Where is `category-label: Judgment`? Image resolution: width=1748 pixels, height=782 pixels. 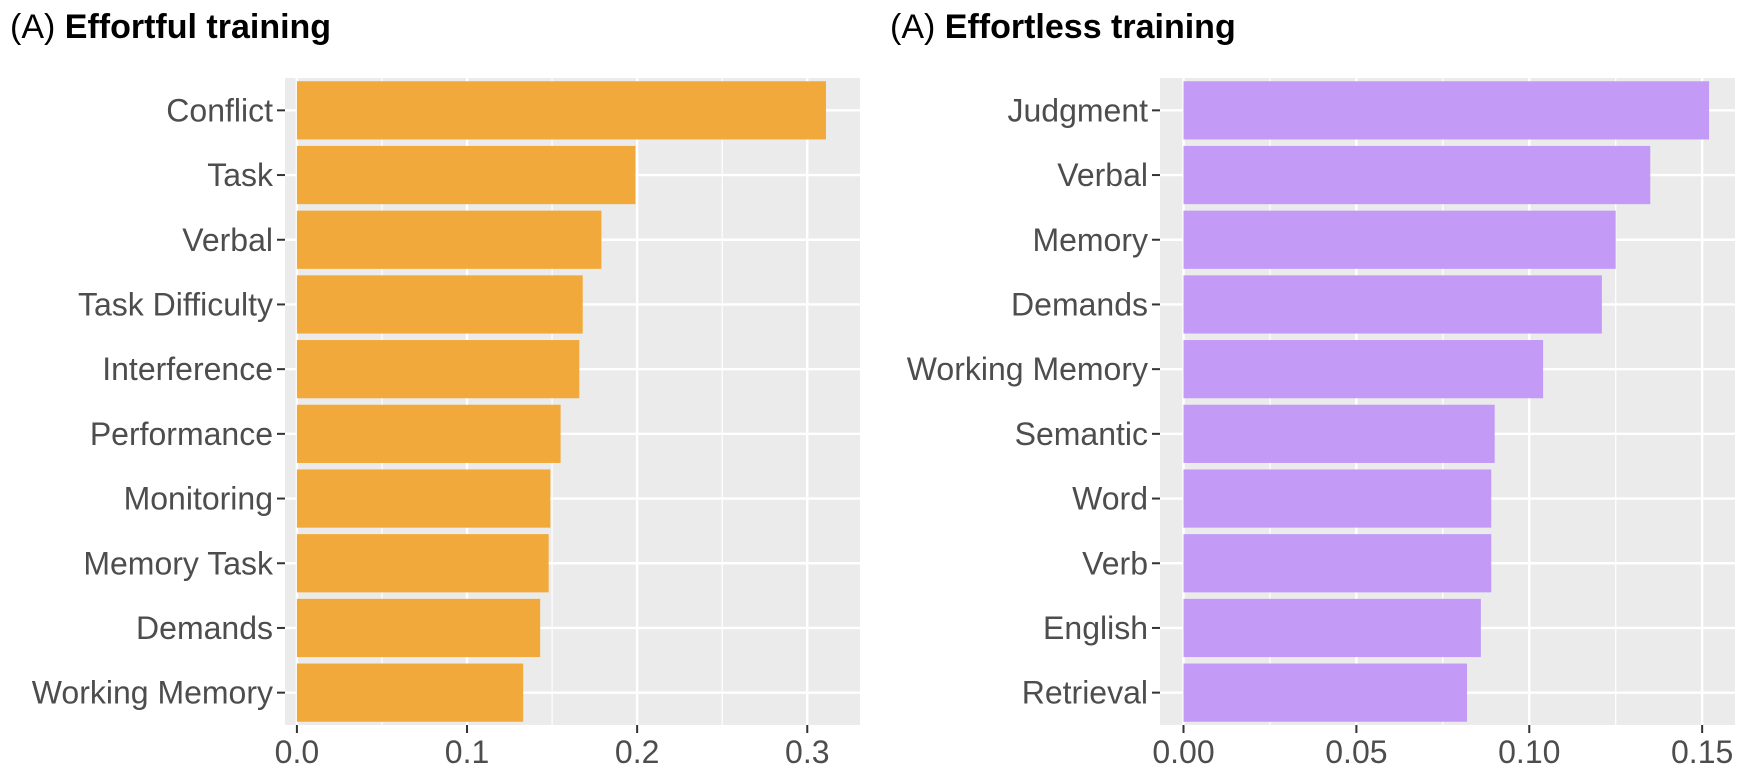 category-label: Judgment is located at coordinates (1077, 110).